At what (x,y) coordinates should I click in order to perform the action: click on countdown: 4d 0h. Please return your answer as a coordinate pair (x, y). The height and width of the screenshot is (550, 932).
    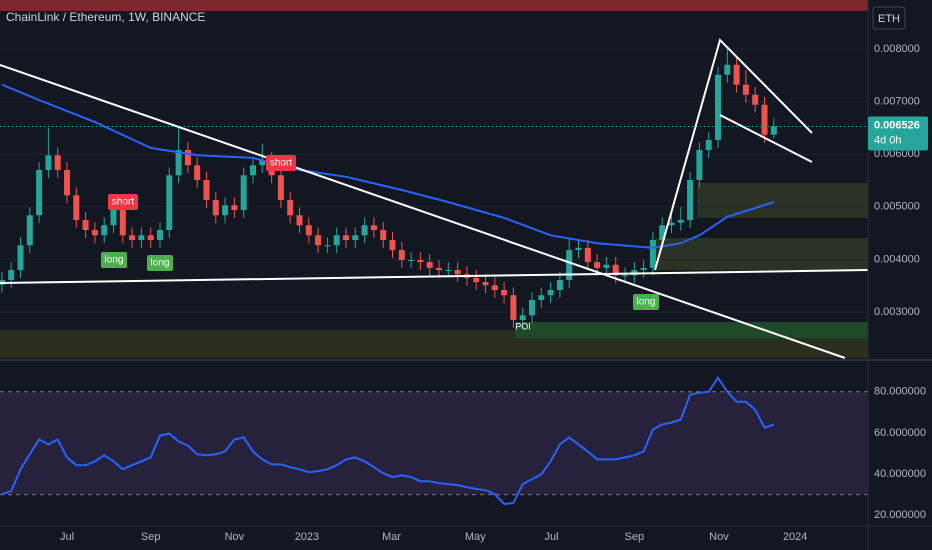
    Looking at the image, I should click on (888, 140).